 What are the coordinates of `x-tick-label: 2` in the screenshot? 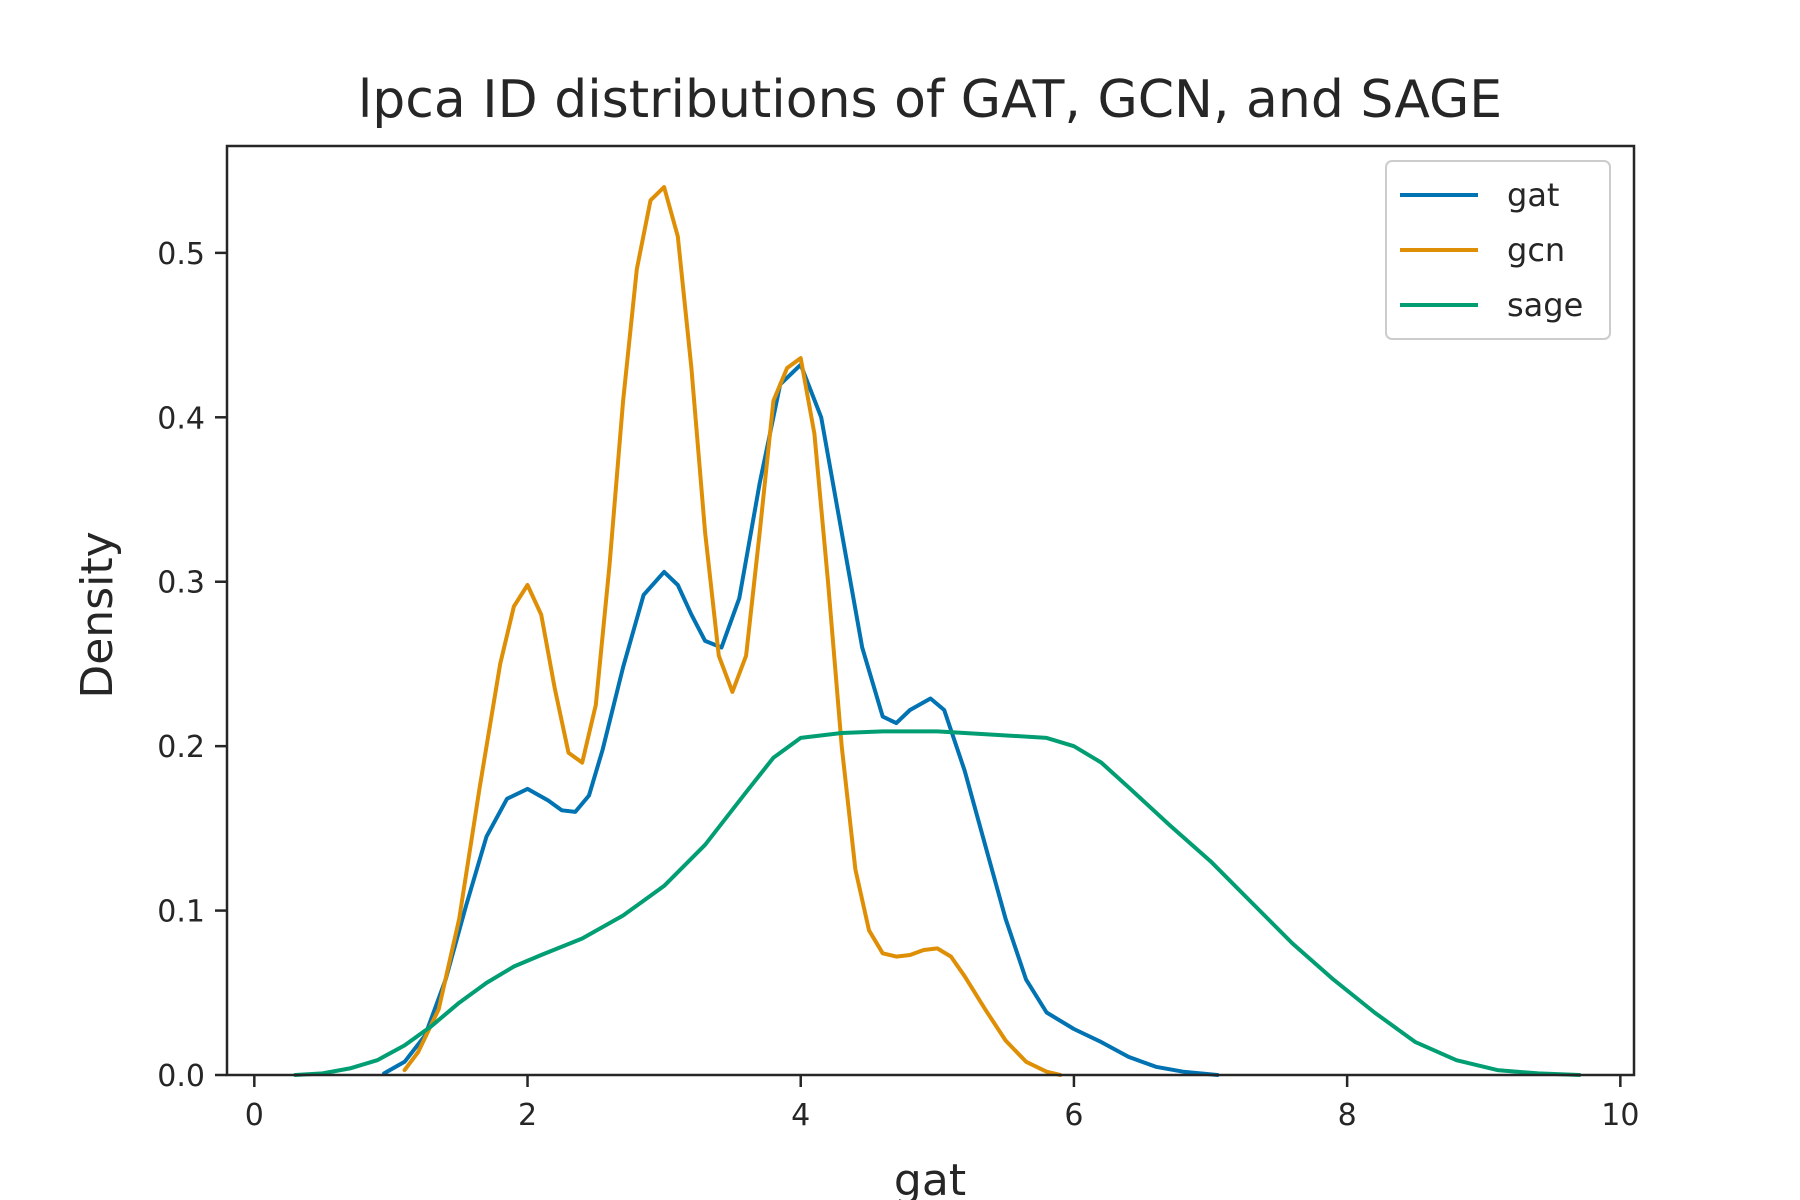 It's located at (527, 1115).